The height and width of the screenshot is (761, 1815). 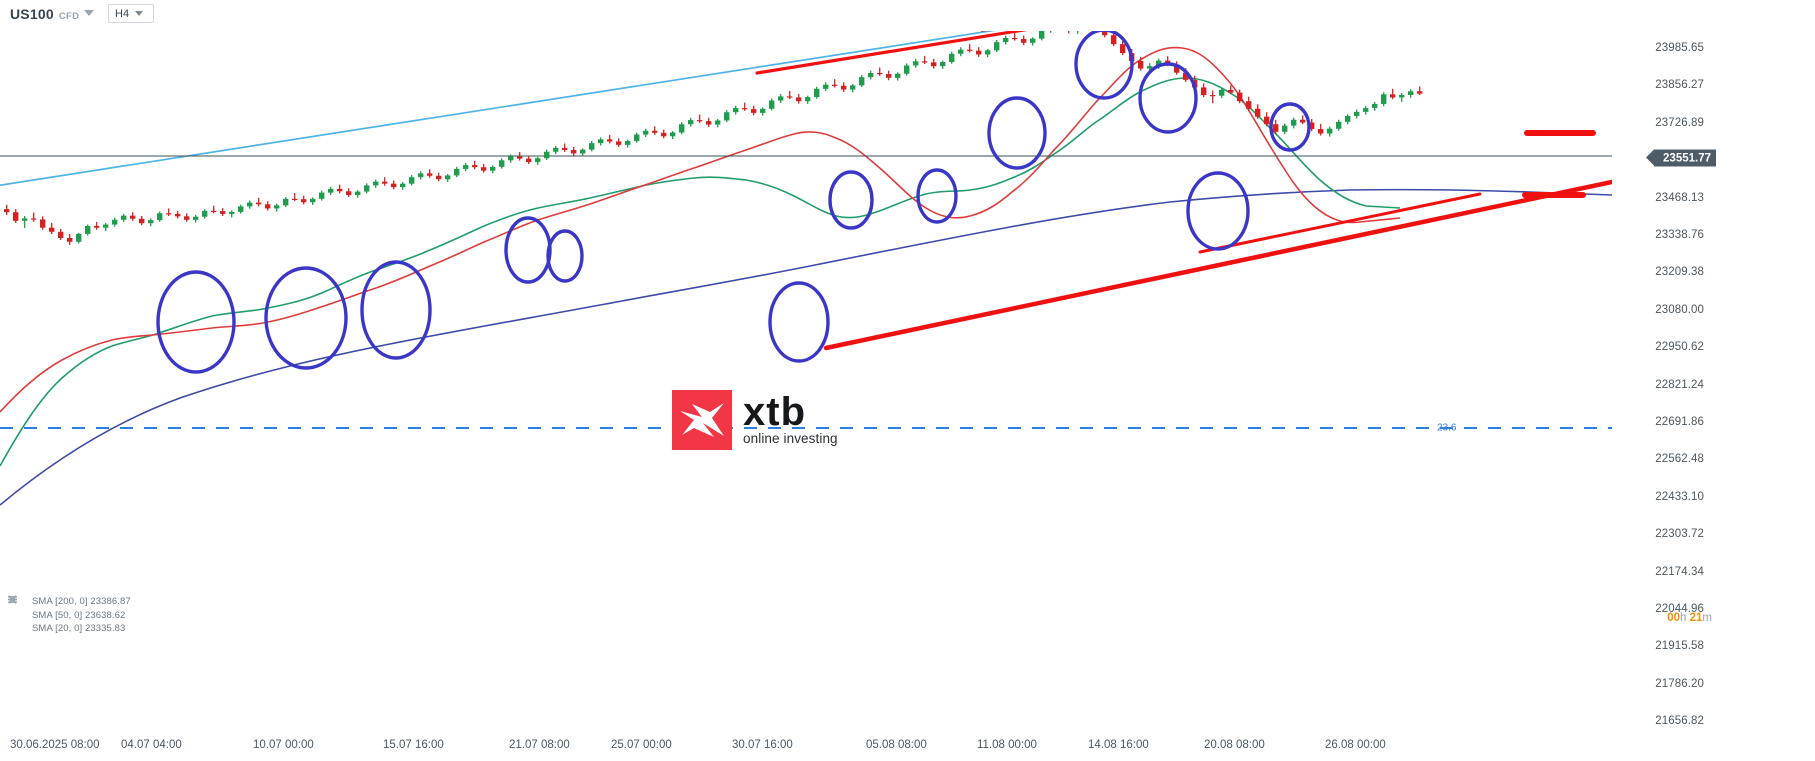 I want to click on timeframe-selector: H4, so click(x=131, y=13).